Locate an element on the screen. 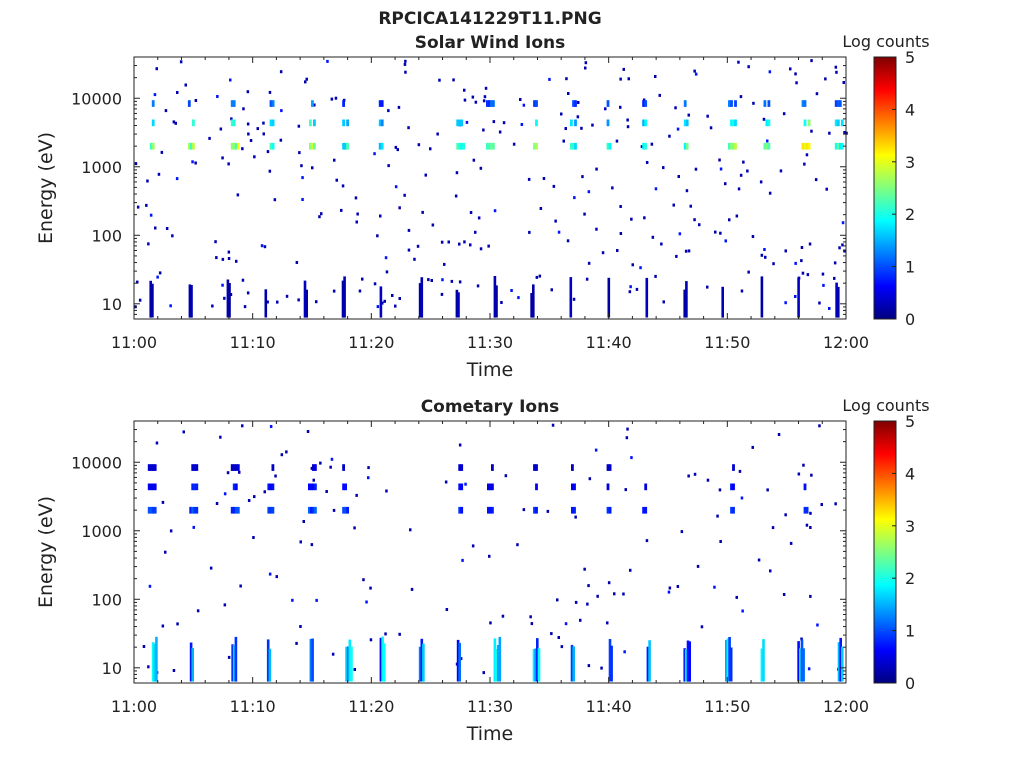 Image resolution: width=1024 pixels, height=768 pixels. x-tick-label: 11:30 is located at coordinates (490, 342).